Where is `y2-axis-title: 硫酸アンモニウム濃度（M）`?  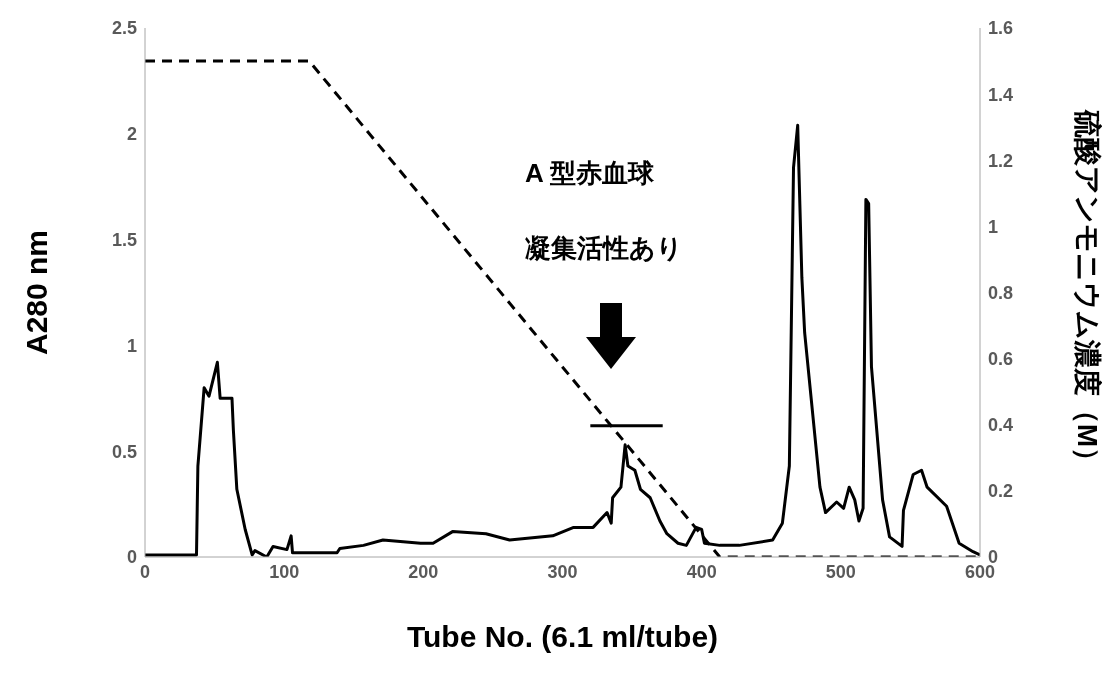
y2-axis-title: 硫酸アンモニウム濃度（M） is located at coordinates (1088, 292).